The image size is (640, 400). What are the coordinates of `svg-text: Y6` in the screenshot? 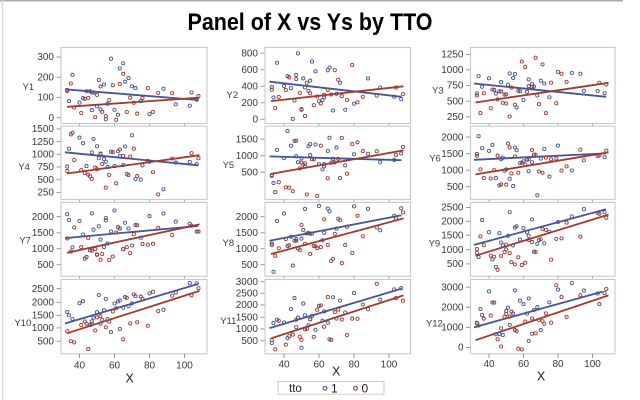 It's located at (435, 159).